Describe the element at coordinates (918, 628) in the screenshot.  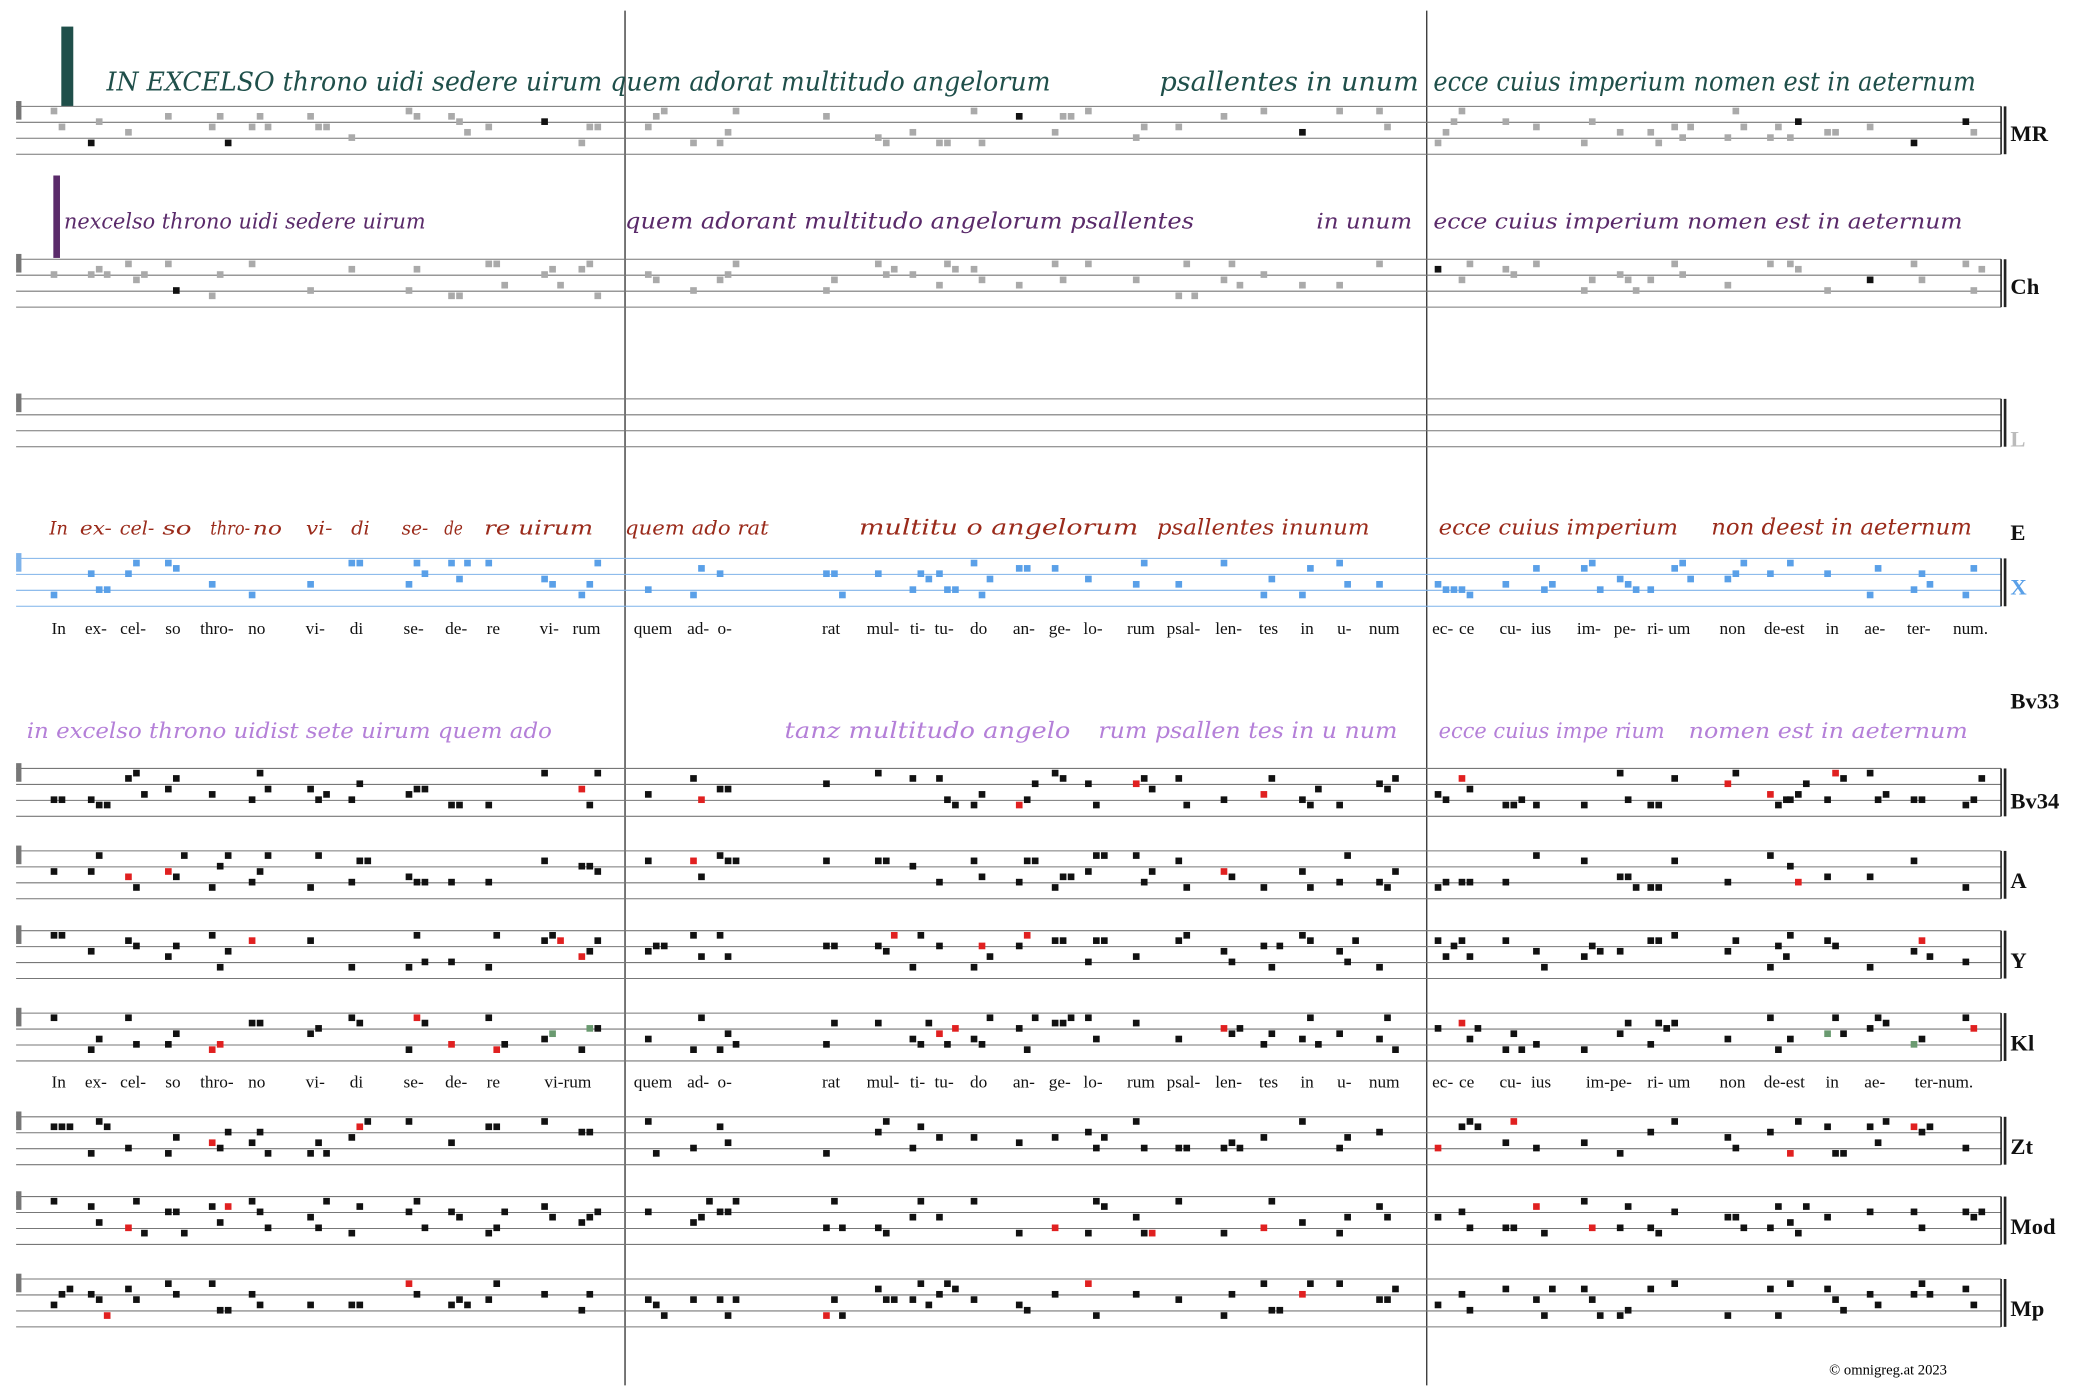
I see `lyric: ti-` at that location.